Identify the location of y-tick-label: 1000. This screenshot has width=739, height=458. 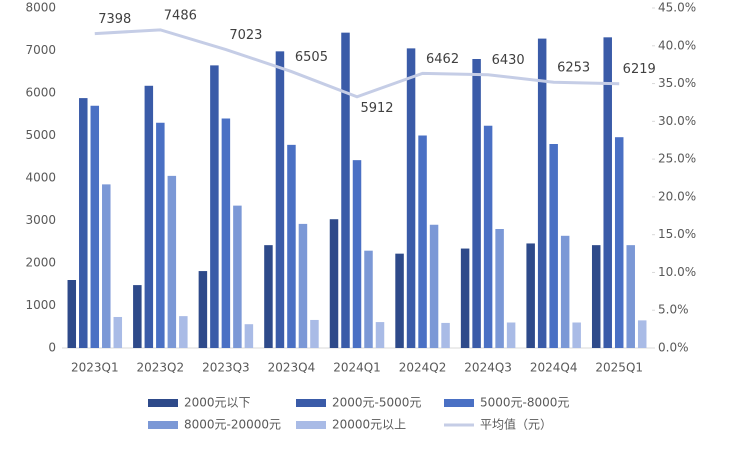
(40, 305).